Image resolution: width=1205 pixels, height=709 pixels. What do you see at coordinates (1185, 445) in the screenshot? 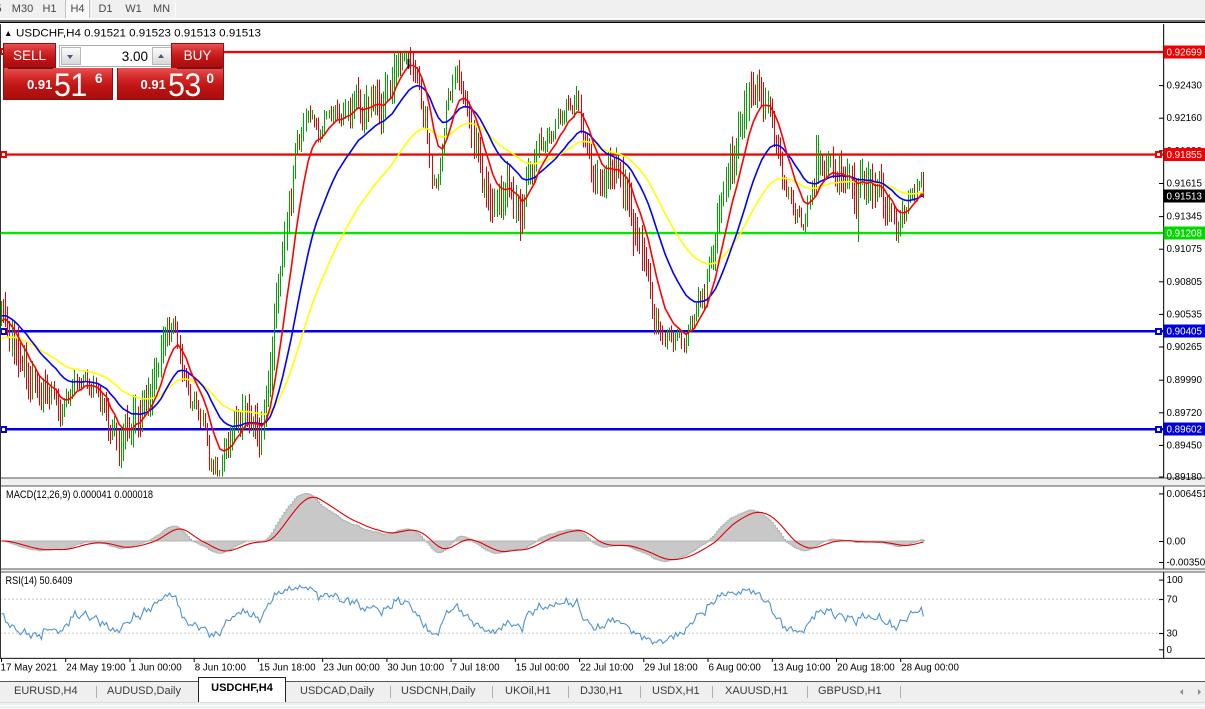
I see `svg-text: 0.89450` at bounding box center [1185, 445].